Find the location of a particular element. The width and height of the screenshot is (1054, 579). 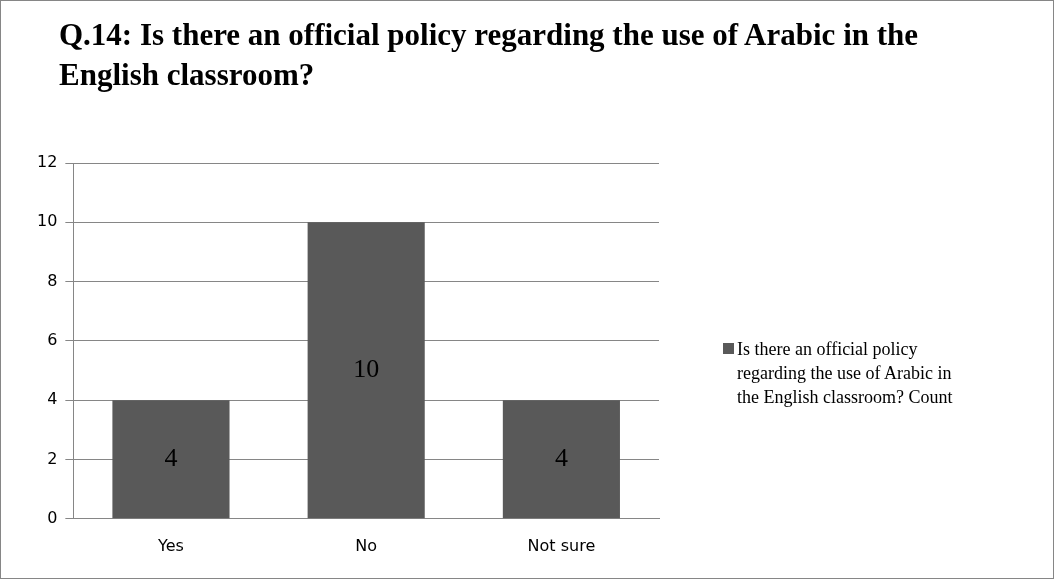

x-tick-label: Not sure is located at coordinates (561, 545).